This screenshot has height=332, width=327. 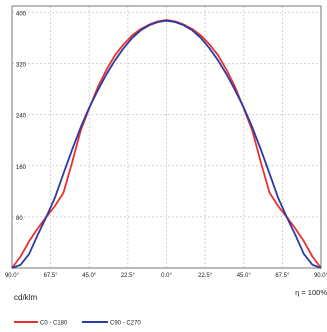 What do you see at coordinates (19, 219) in the screenshot?
I see `y-tick-label: 80` at bounding box center [19, 219].